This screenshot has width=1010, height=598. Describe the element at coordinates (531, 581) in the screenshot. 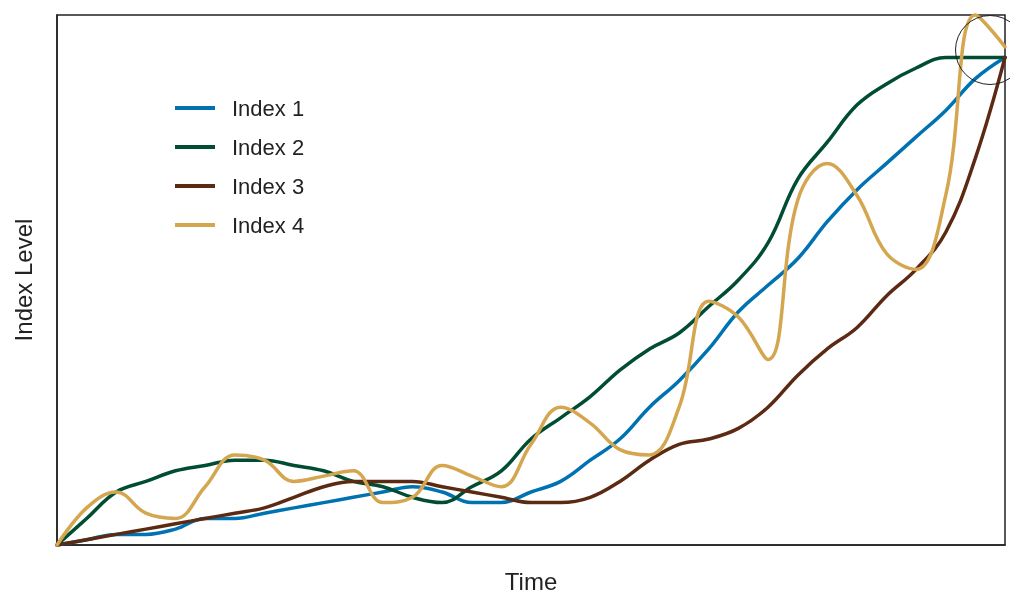

I see `x-axis-title: Time` at that location.